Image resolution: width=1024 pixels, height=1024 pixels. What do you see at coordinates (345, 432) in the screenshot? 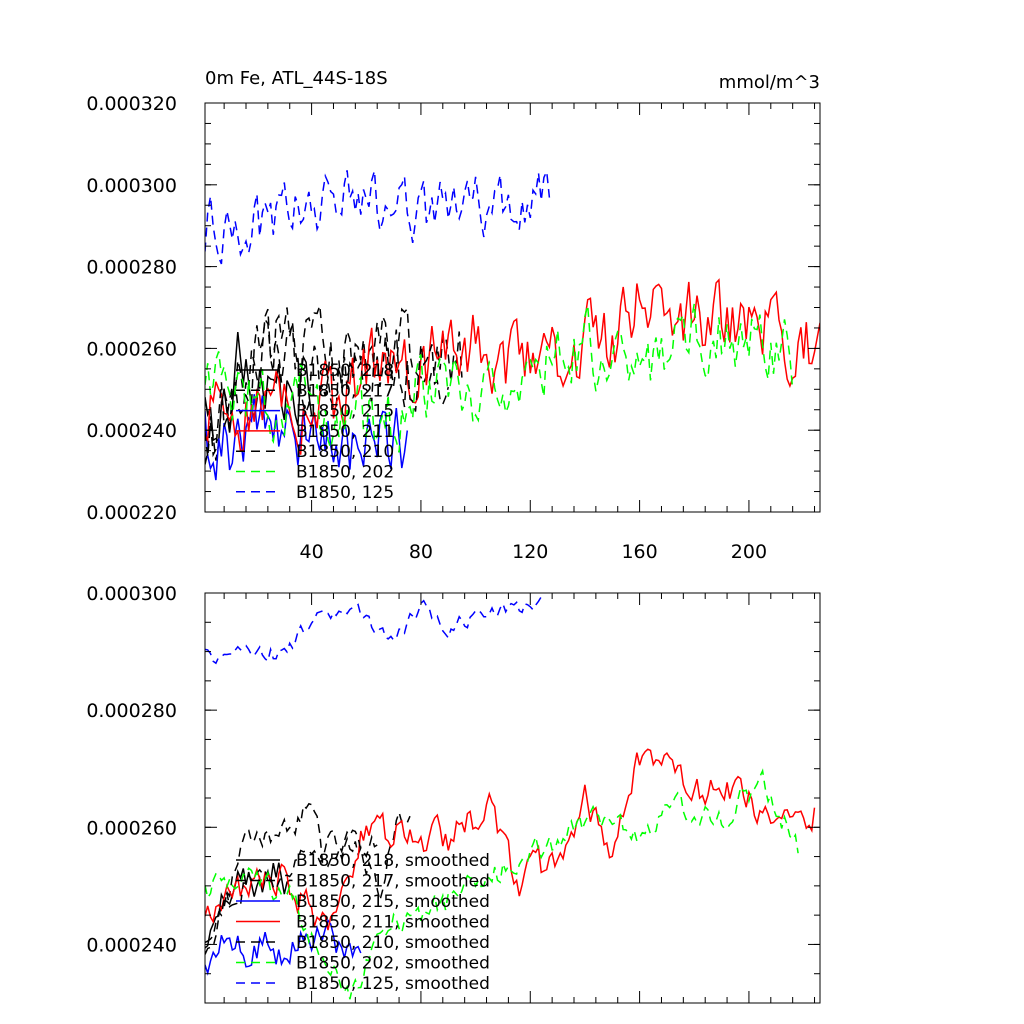
I see `legend-label: B1850, 211` at bounding box center [345, 432].